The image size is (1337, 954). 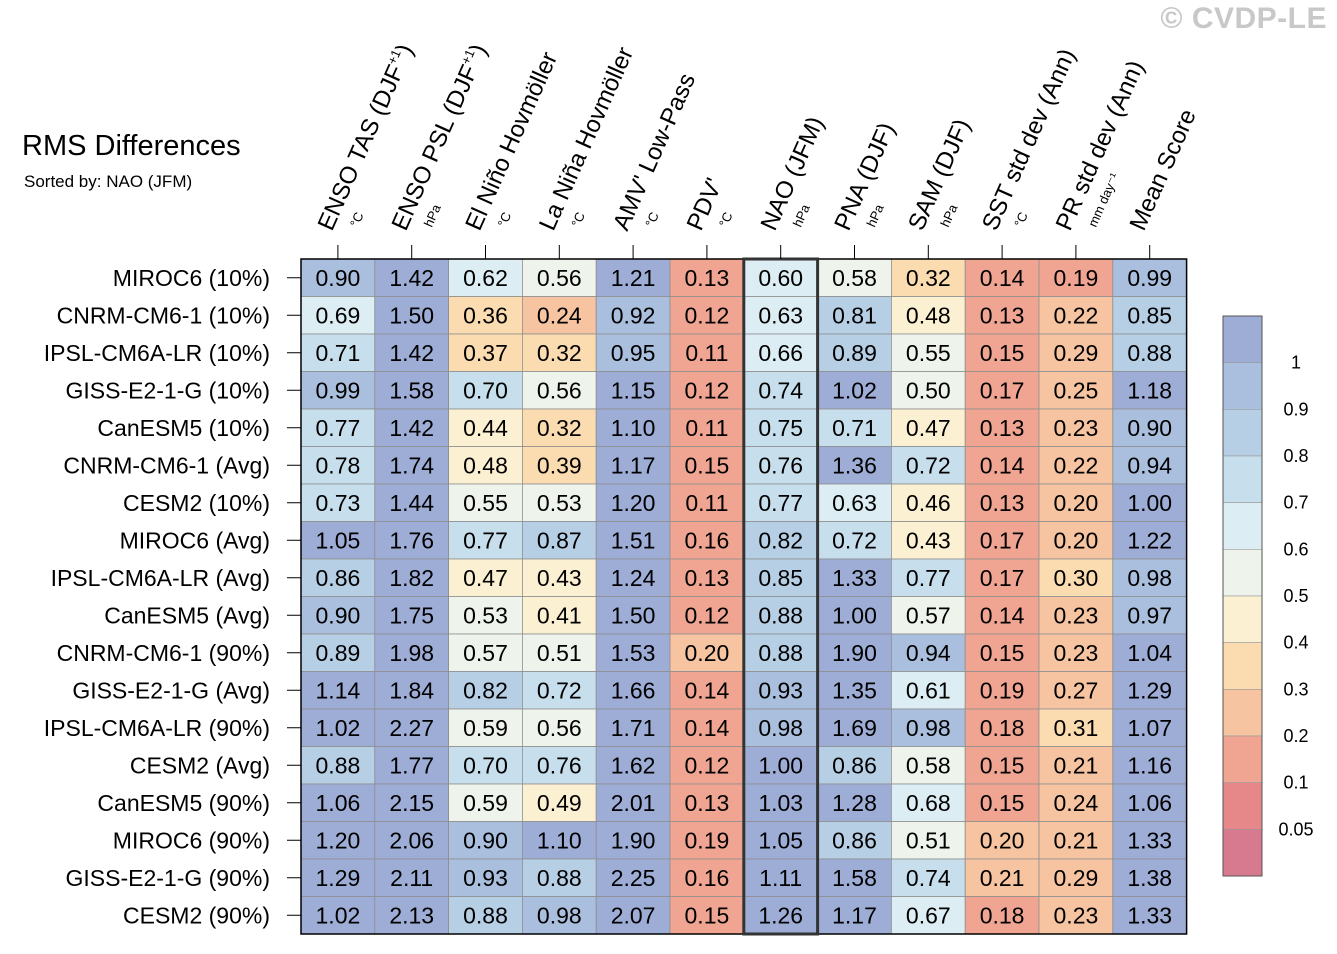 What do you see at coordinates (191, 840) in the screenshot?
I see `row-label: MIROC6 (90%)` at bounding box center [191, 840].